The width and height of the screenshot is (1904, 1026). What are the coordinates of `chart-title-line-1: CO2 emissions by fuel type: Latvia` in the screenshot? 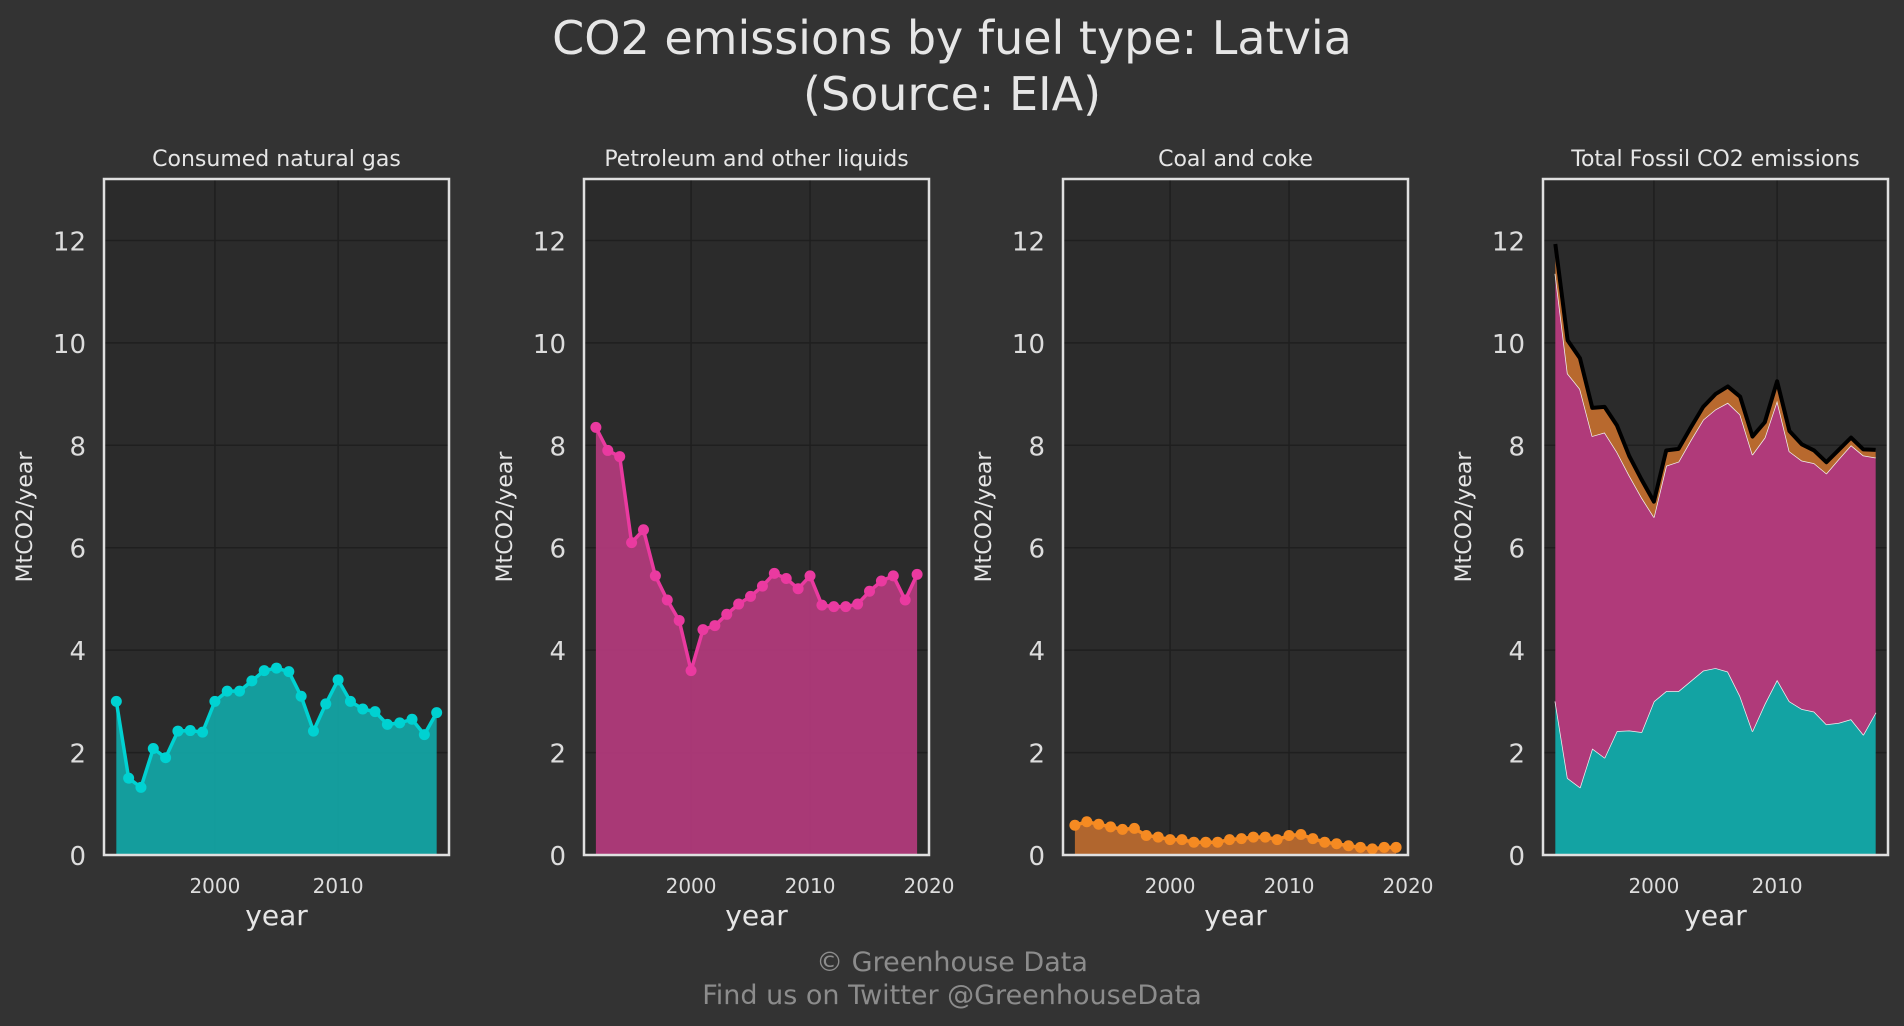 It's located at (952, 38).